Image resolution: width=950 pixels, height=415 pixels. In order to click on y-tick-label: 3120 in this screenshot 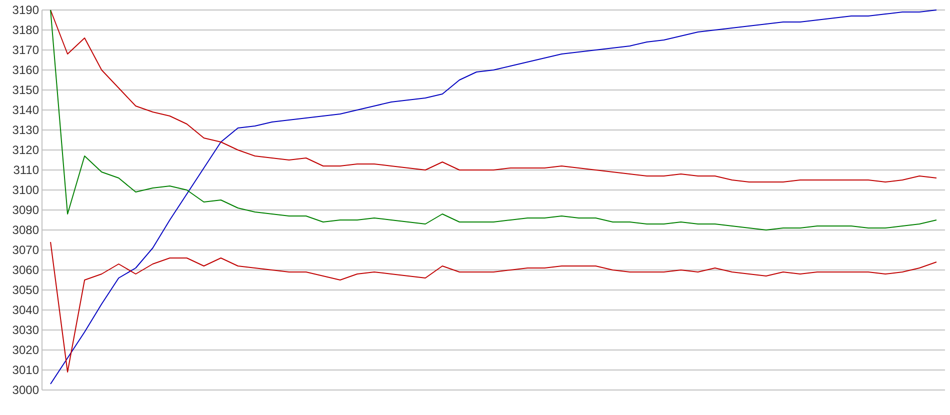, I will do `click(26, 150)`.